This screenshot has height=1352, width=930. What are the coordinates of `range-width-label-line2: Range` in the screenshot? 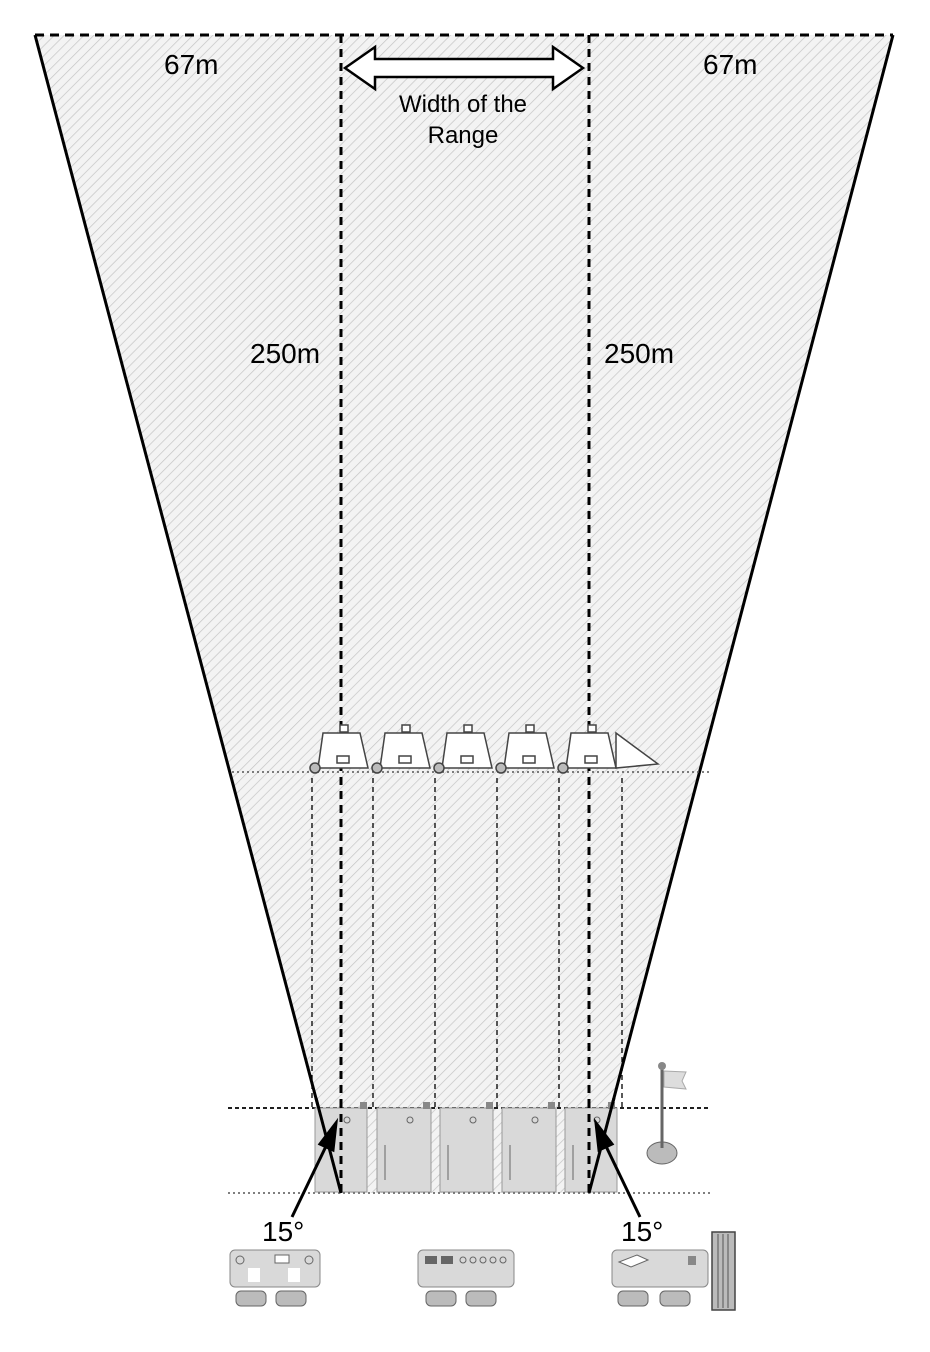 It's located at (463, 135).